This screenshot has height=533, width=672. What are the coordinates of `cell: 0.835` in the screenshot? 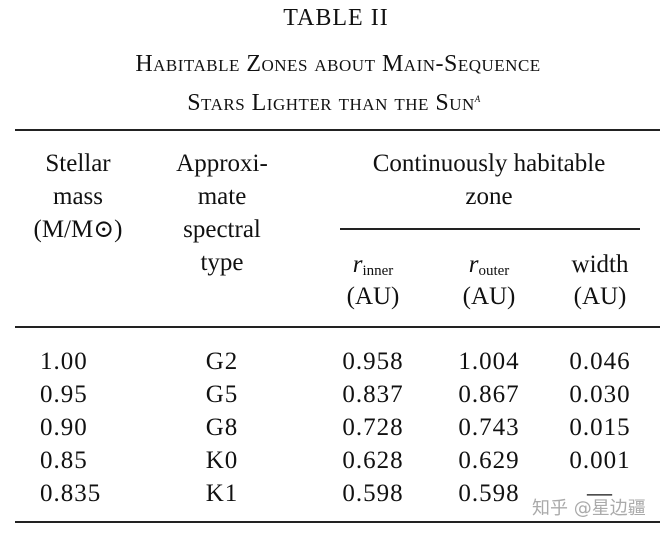 It's located at (71, 493).